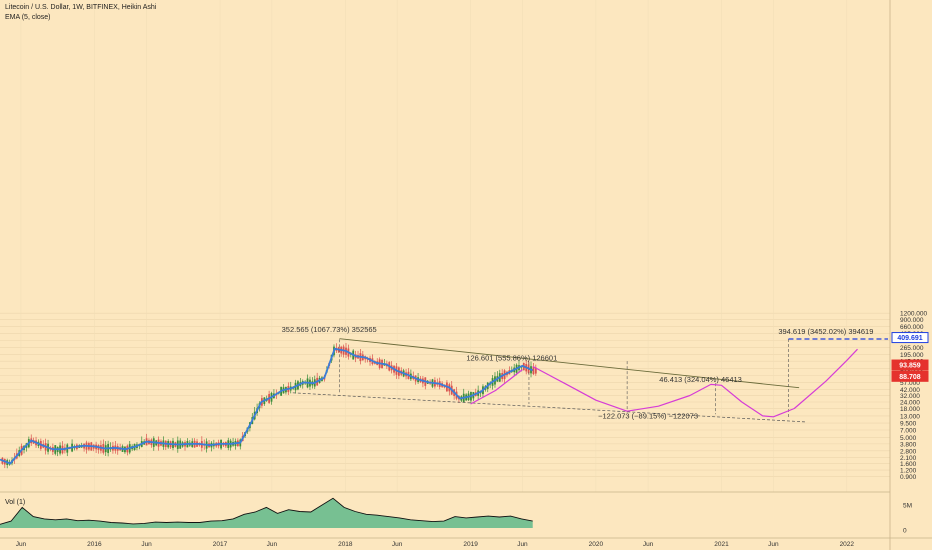 Image resolution: width=932 pixels, height=550 pixels. What do you see at coordinates (825, 331) in the screenshot?
I see `measure-annotation: 394.619 (3452.02%) 394619` at bounding box center [825, 331].